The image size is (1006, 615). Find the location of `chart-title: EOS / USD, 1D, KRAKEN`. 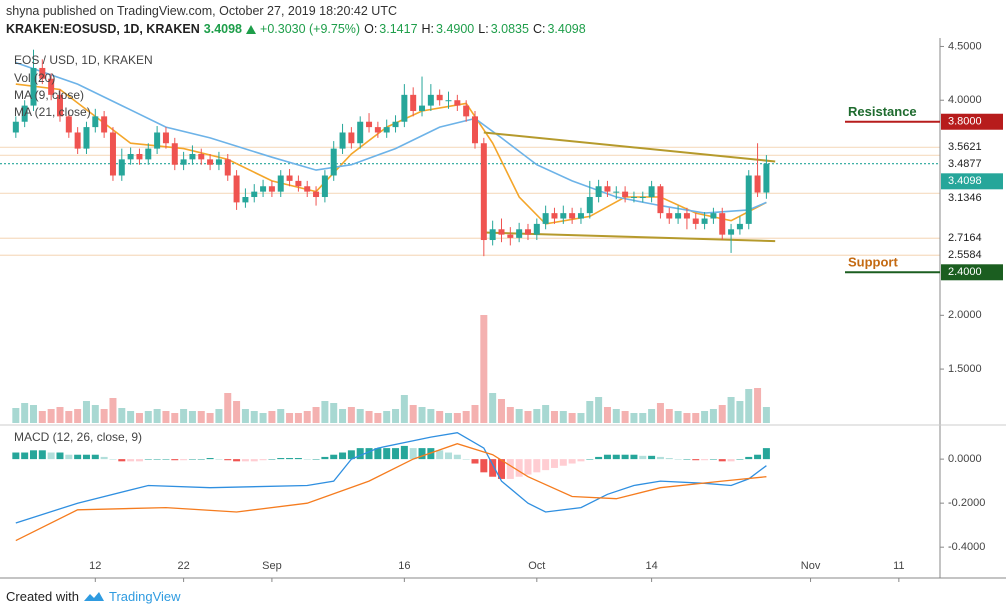

chart-title: EOS / USD, 1D, KRAKEN is located at coordinates (83, 60).